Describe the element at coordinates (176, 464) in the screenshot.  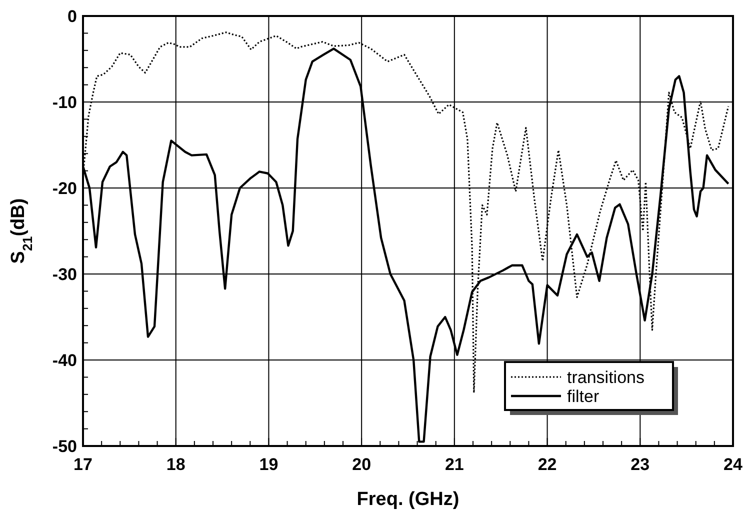
I see `x-tick-label: 18` at that location.